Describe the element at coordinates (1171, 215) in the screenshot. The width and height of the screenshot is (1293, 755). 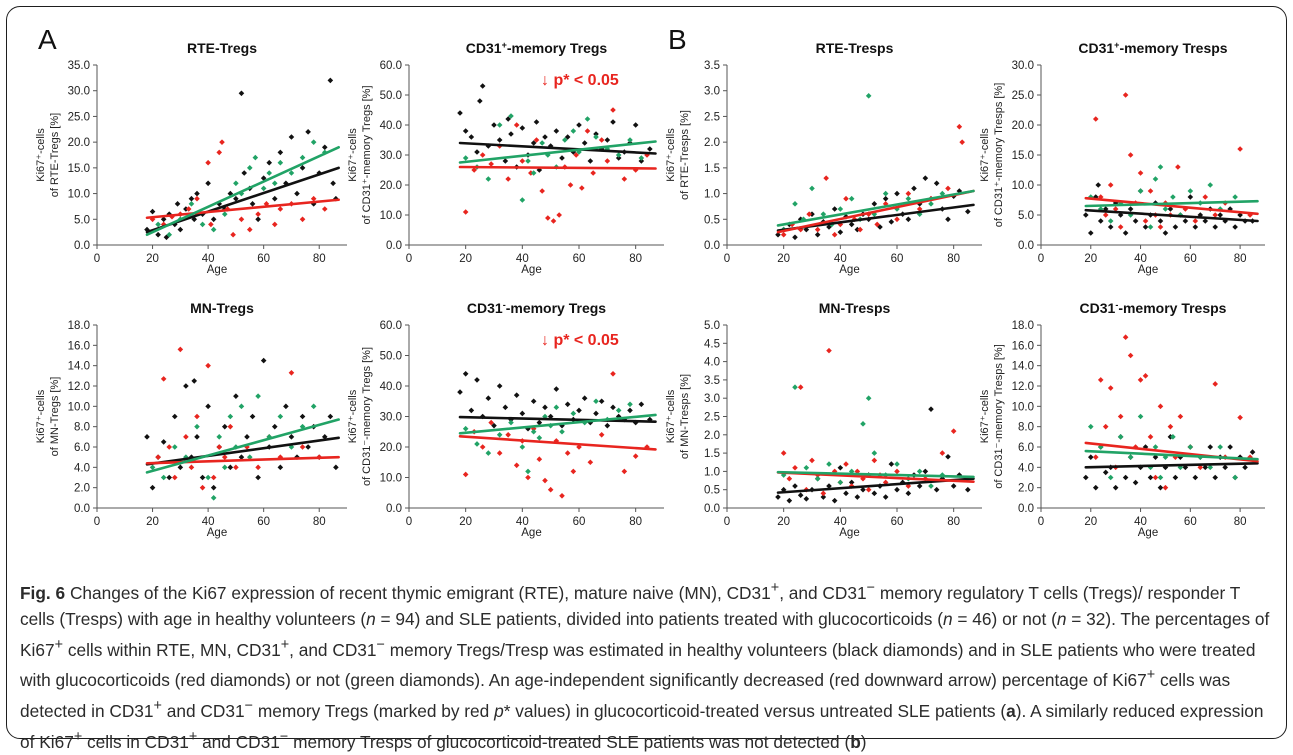
I see `trend-line-healthy` at that location.